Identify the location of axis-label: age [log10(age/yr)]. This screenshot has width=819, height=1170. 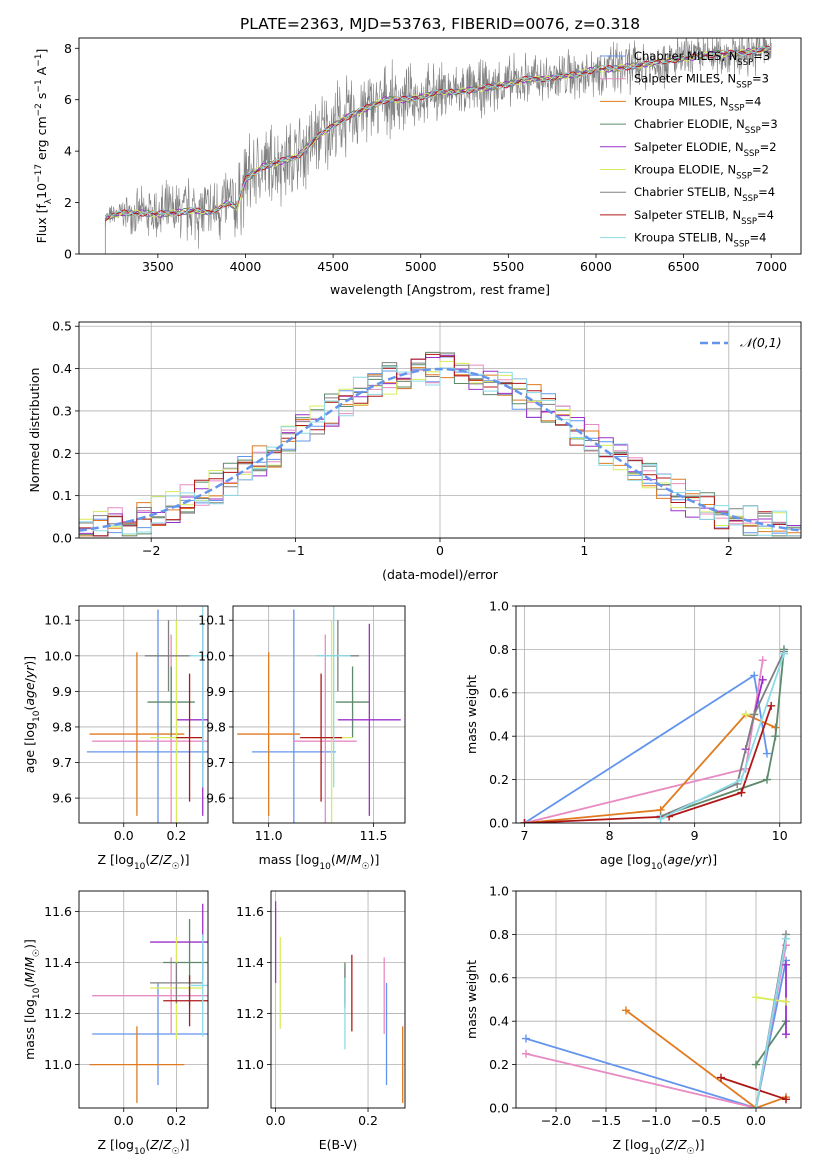
(658, 862).